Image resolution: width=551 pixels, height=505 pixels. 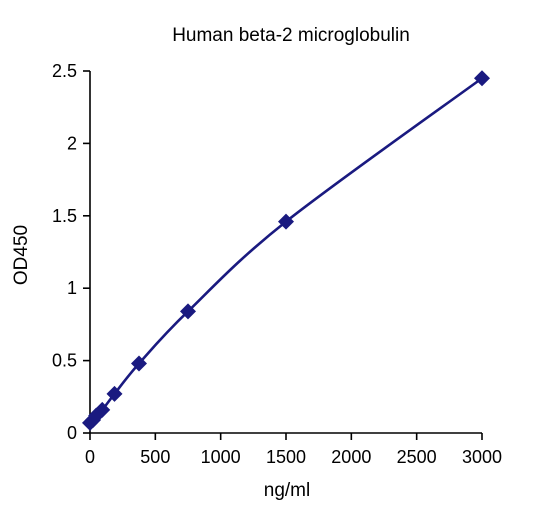 What do you see at coordinates (286, 457) in the screenshot?
I see `x-tick-label: 1500` at bounding box center [286, 457].